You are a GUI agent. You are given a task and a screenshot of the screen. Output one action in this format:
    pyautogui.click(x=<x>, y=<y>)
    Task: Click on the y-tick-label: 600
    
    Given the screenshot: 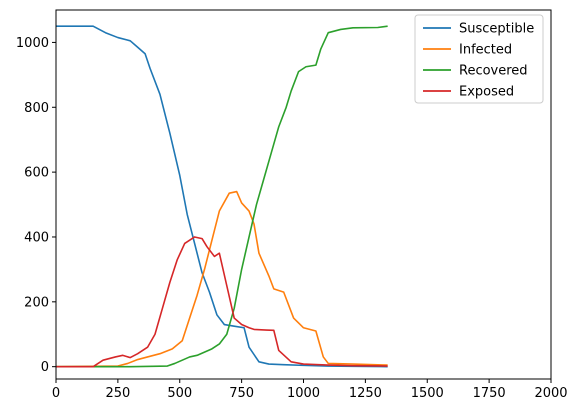 What is the action you would take?
    pyautogui.click(x=36, y=173)
    